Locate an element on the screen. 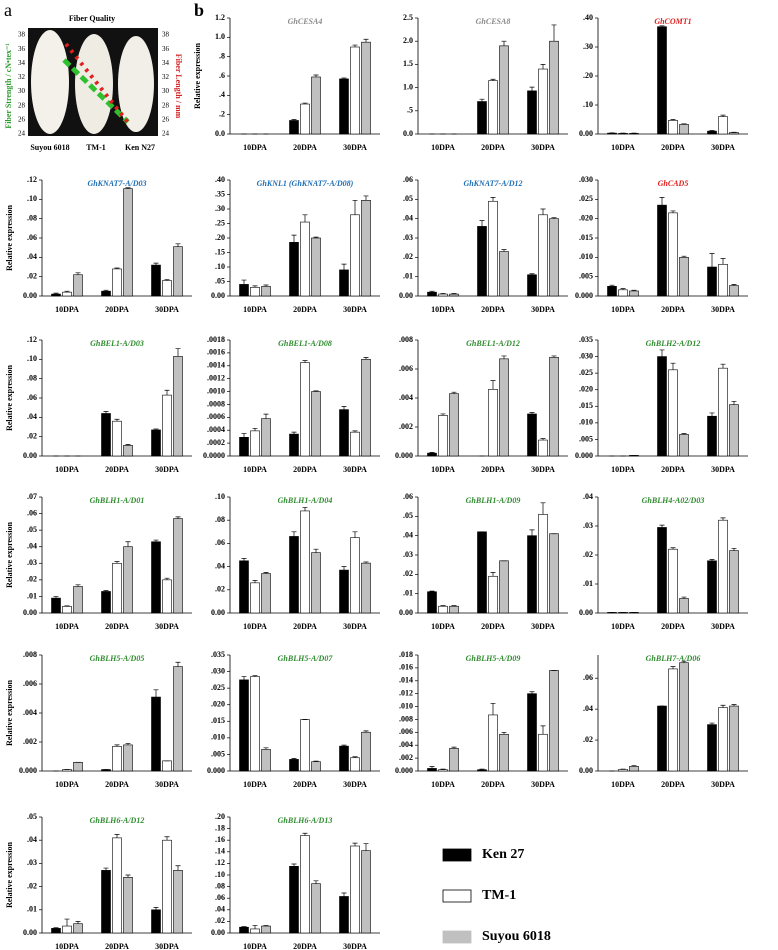 This screenshot has width=778, height=950. y-tick-label: .01 is located at coordinates (408, 275).